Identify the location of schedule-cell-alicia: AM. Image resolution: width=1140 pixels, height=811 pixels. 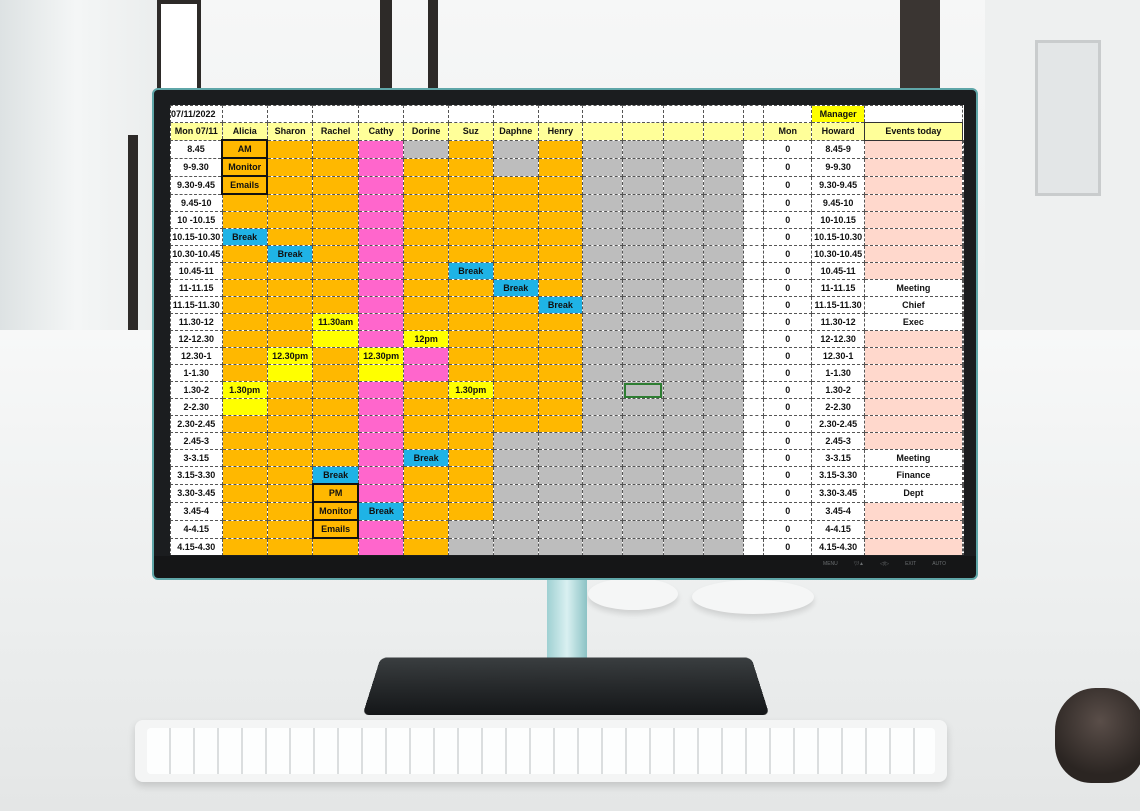
(245, 149).